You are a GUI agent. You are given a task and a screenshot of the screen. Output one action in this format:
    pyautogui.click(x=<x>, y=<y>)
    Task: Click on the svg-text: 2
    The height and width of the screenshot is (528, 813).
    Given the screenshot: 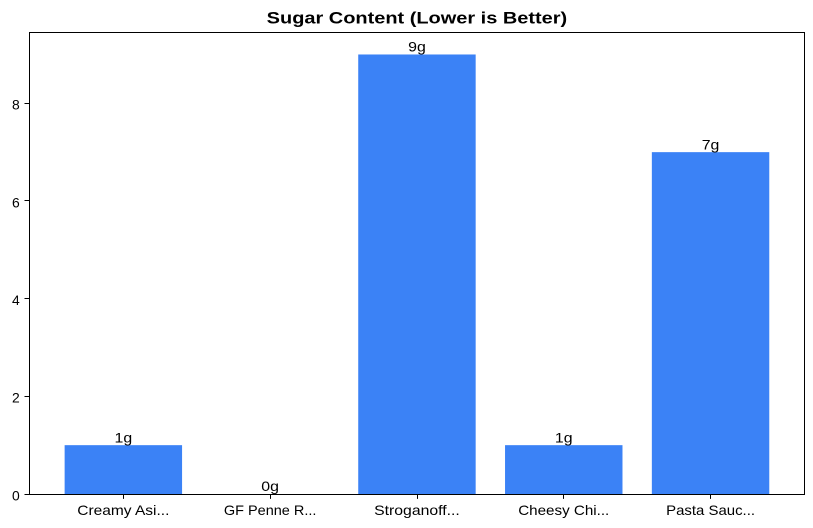 What is the action you would take?
    pyautogui.click(x=16, y=398)
    